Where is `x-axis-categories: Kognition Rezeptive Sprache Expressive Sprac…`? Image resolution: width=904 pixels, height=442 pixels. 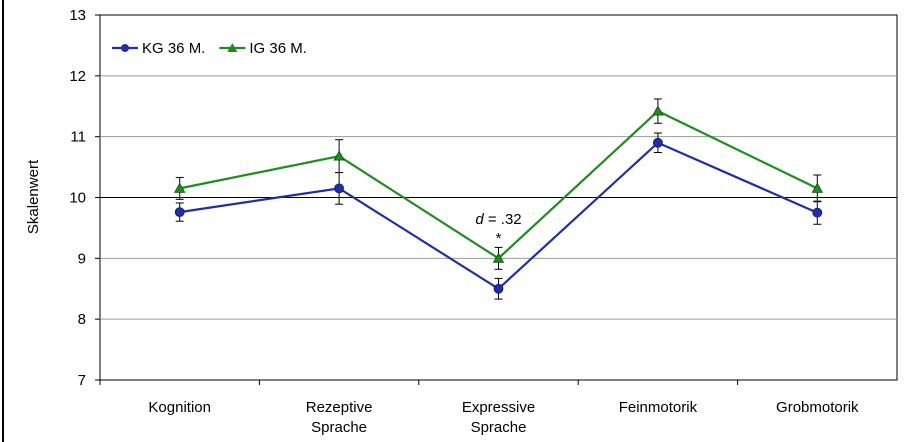
x-axis-categories: Kognition Rezeptive Sprache Expressive Sprac… is located at coordinates (479, 408).